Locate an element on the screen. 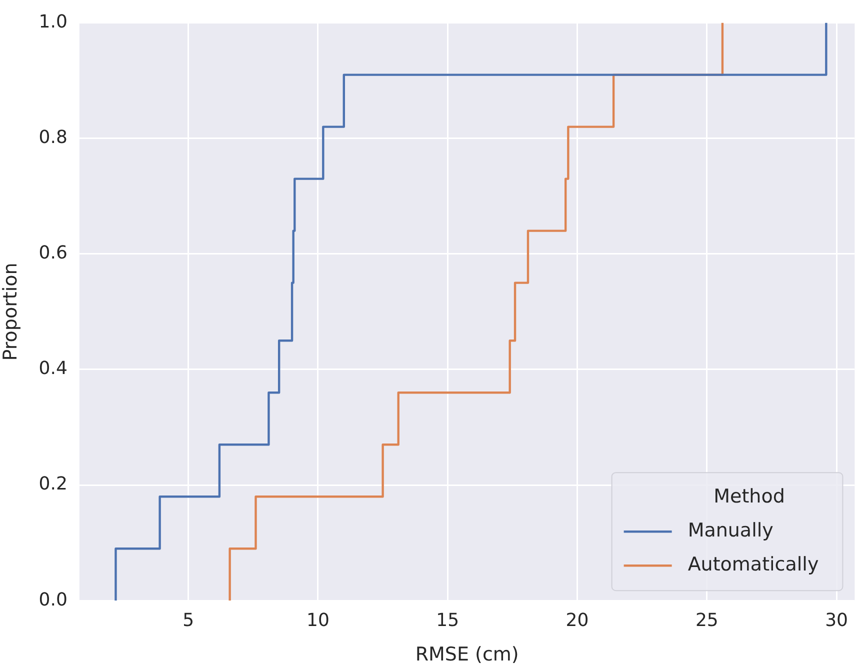  legend-label: Manually is located at coordinates (731, 531).